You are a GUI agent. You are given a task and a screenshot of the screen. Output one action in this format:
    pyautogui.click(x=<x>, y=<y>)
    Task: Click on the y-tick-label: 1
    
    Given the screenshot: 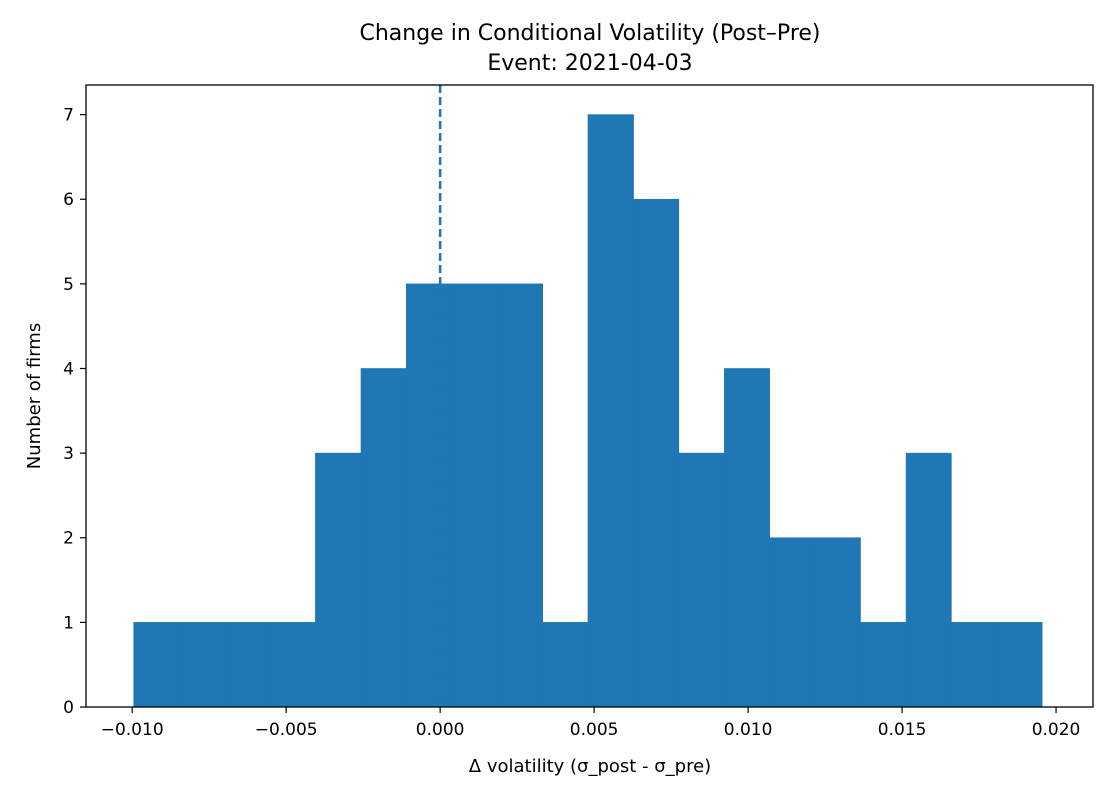 What is the action you would take?
    pyautogui.click(x=68, y=623)
    